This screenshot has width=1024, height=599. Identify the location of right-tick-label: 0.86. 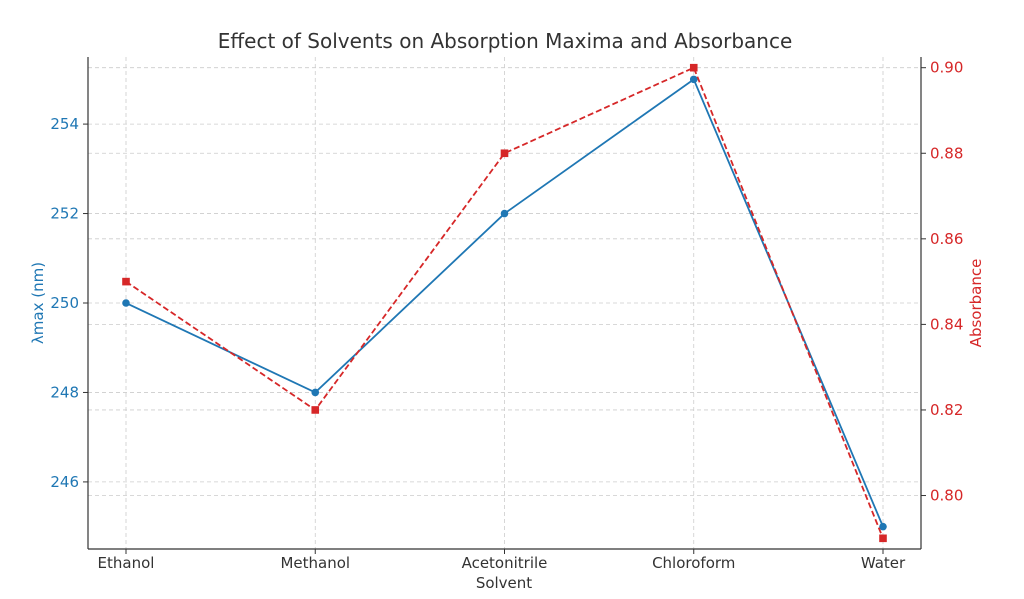
(946, 239).